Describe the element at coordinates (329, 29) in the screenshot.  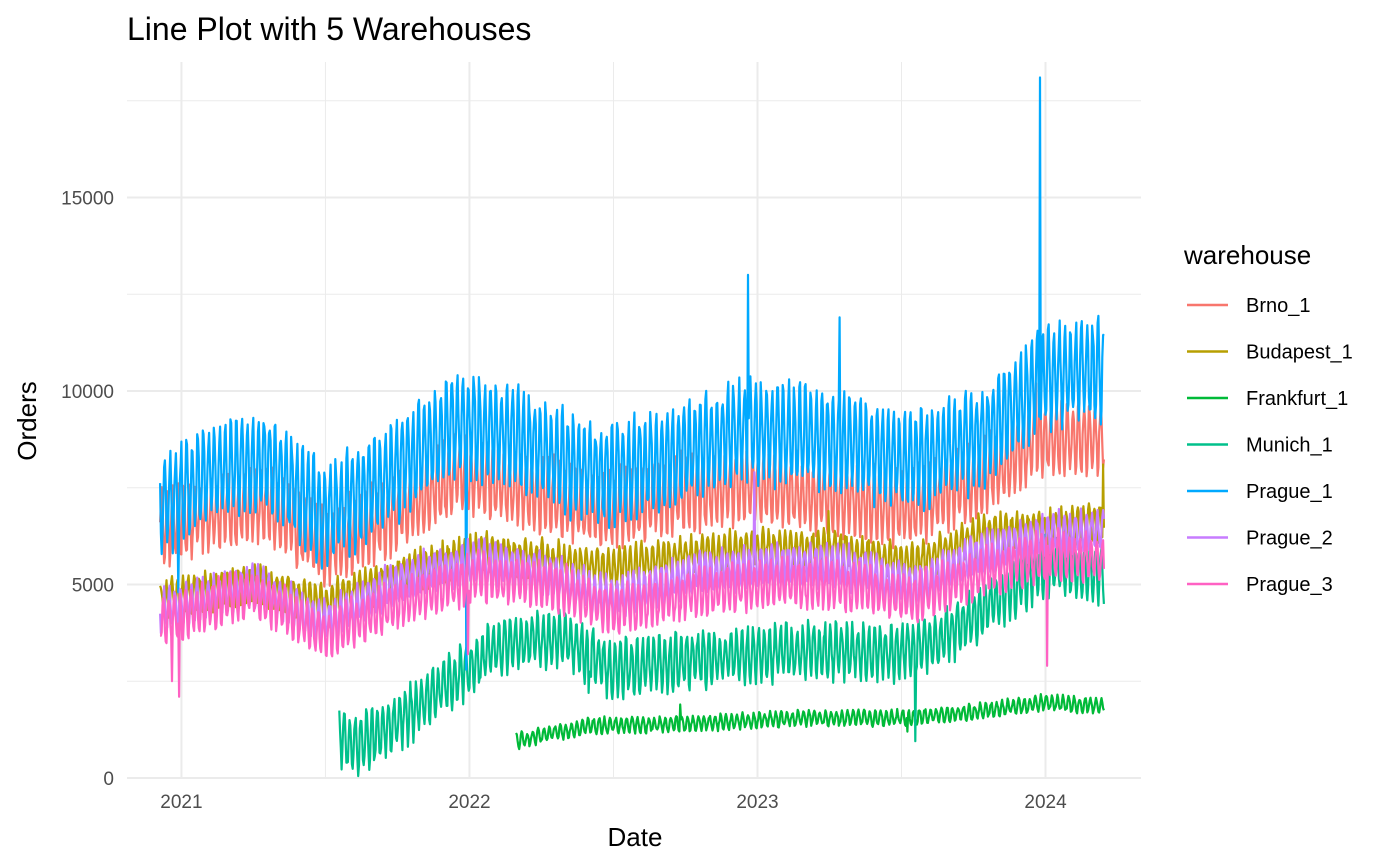
I see `chart-title: Line Plot with 5 Warehouses` at that location.